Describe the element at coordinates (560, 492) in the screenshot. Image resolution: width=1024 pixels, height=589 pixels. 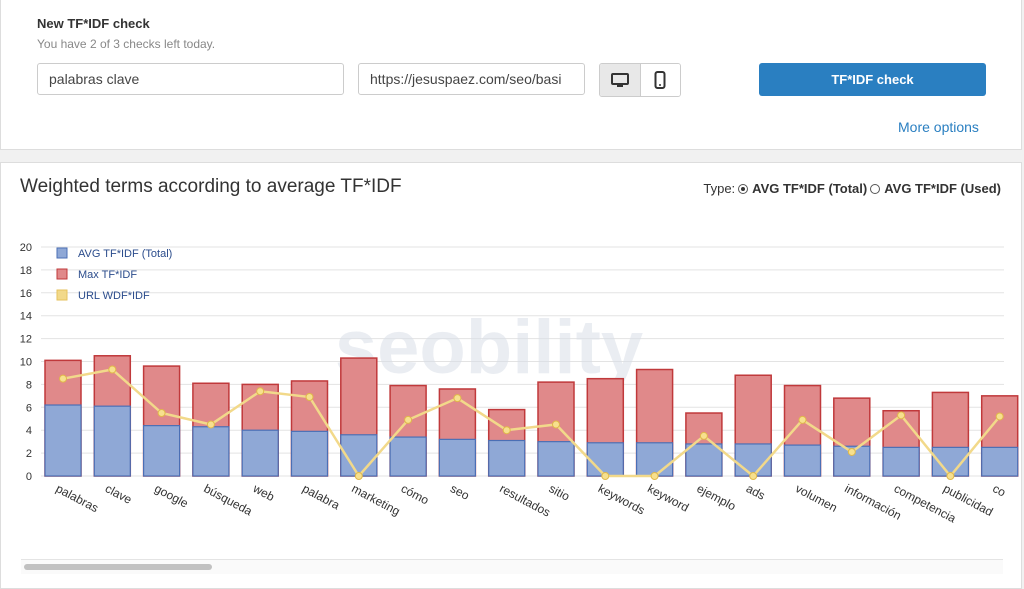
I see `x-tick-label: sitio` at that location.